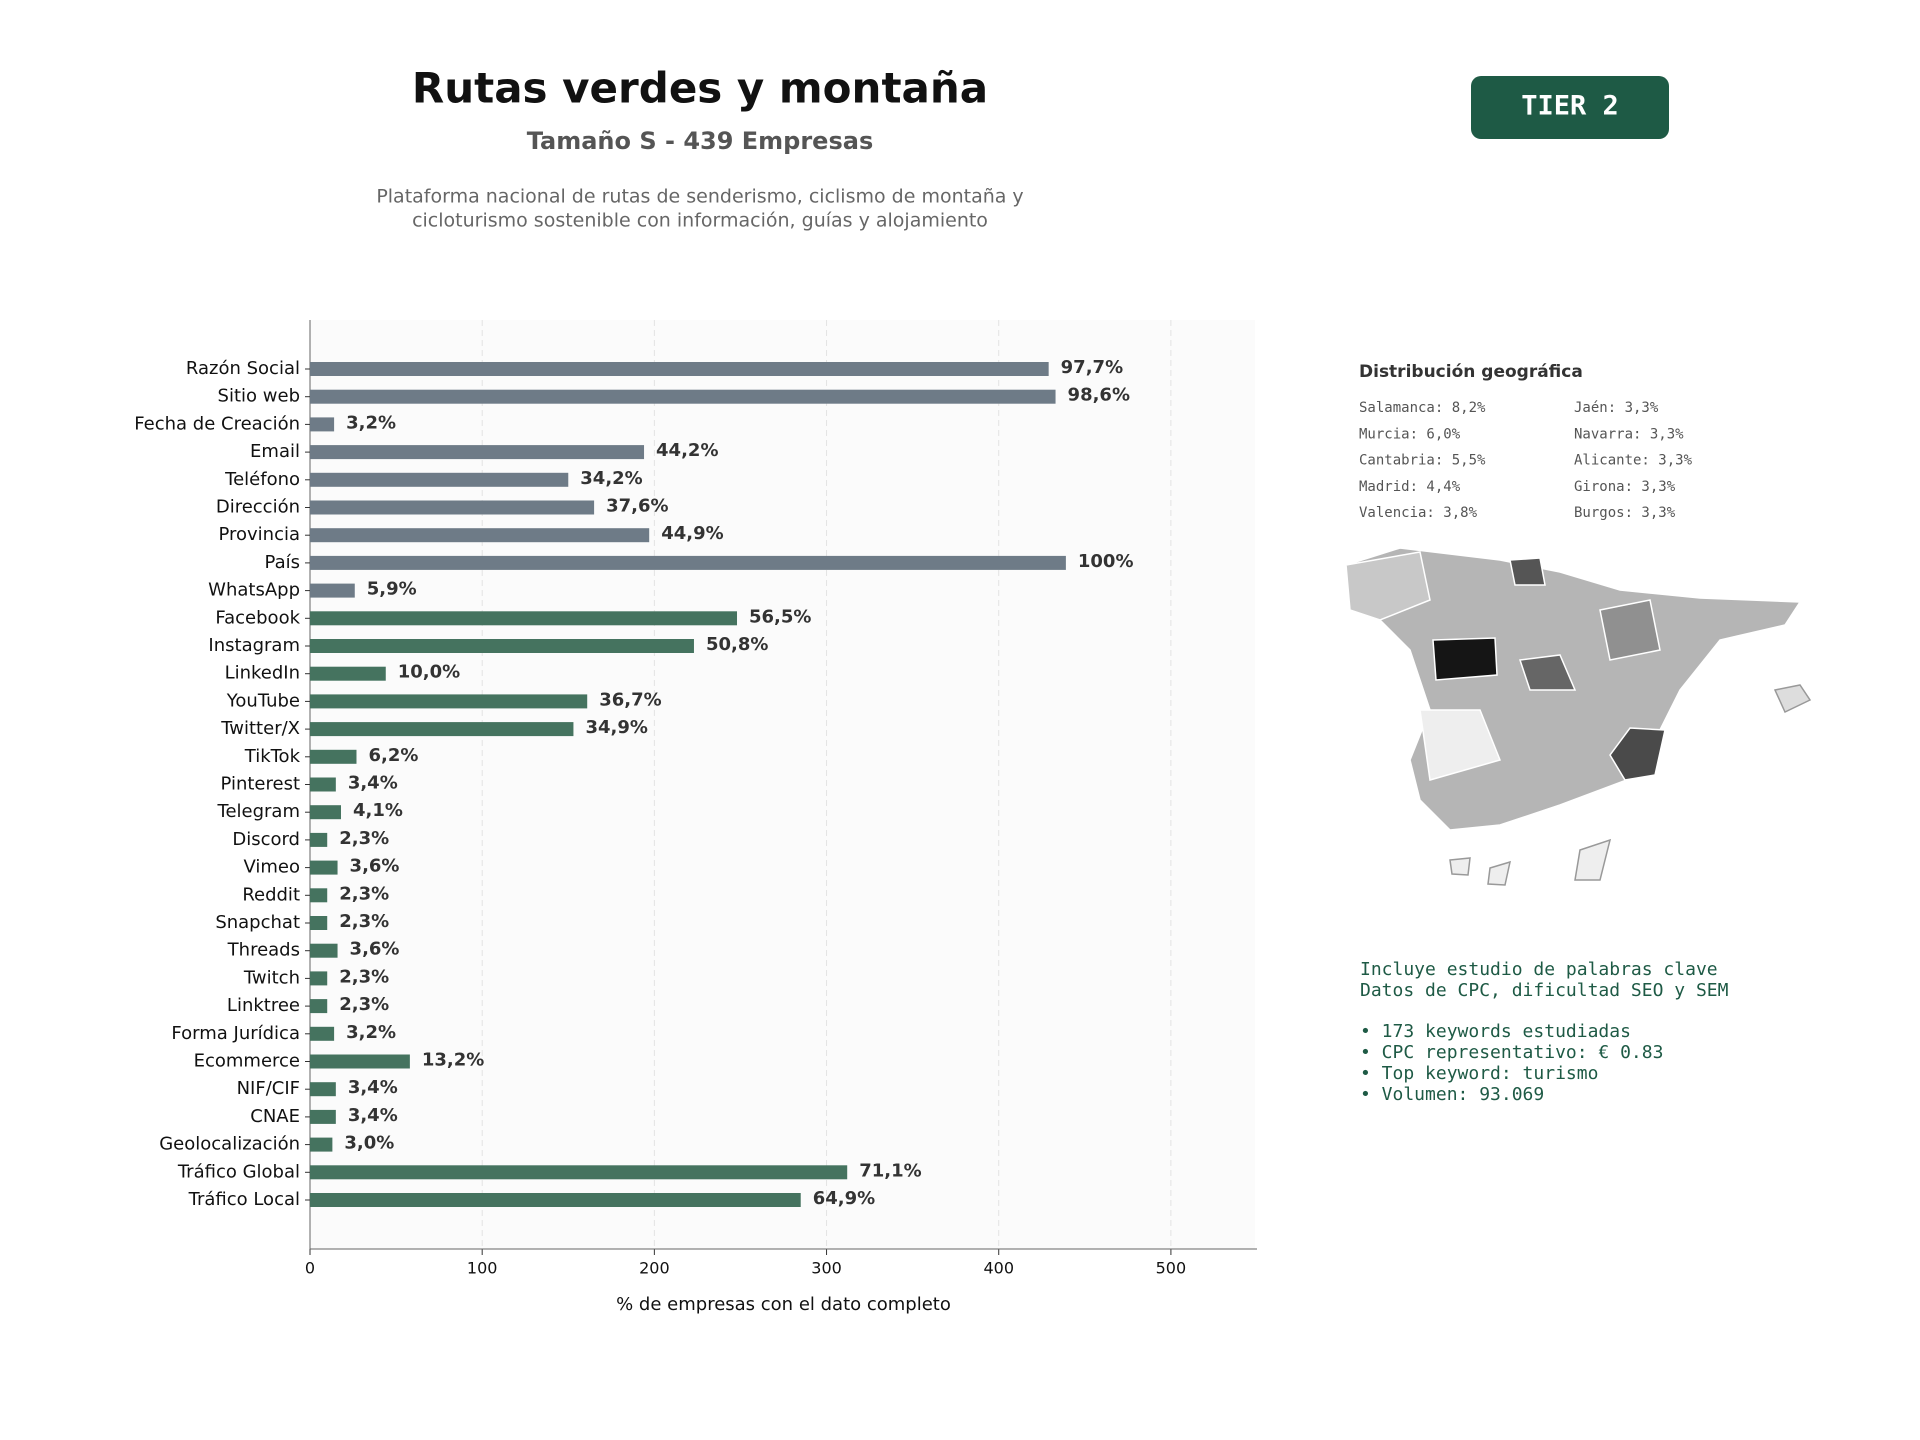 The width and height of the screenshot is (1920, 1440). I want to click on title: Rutas verdes y montaña, so click(700, 88).